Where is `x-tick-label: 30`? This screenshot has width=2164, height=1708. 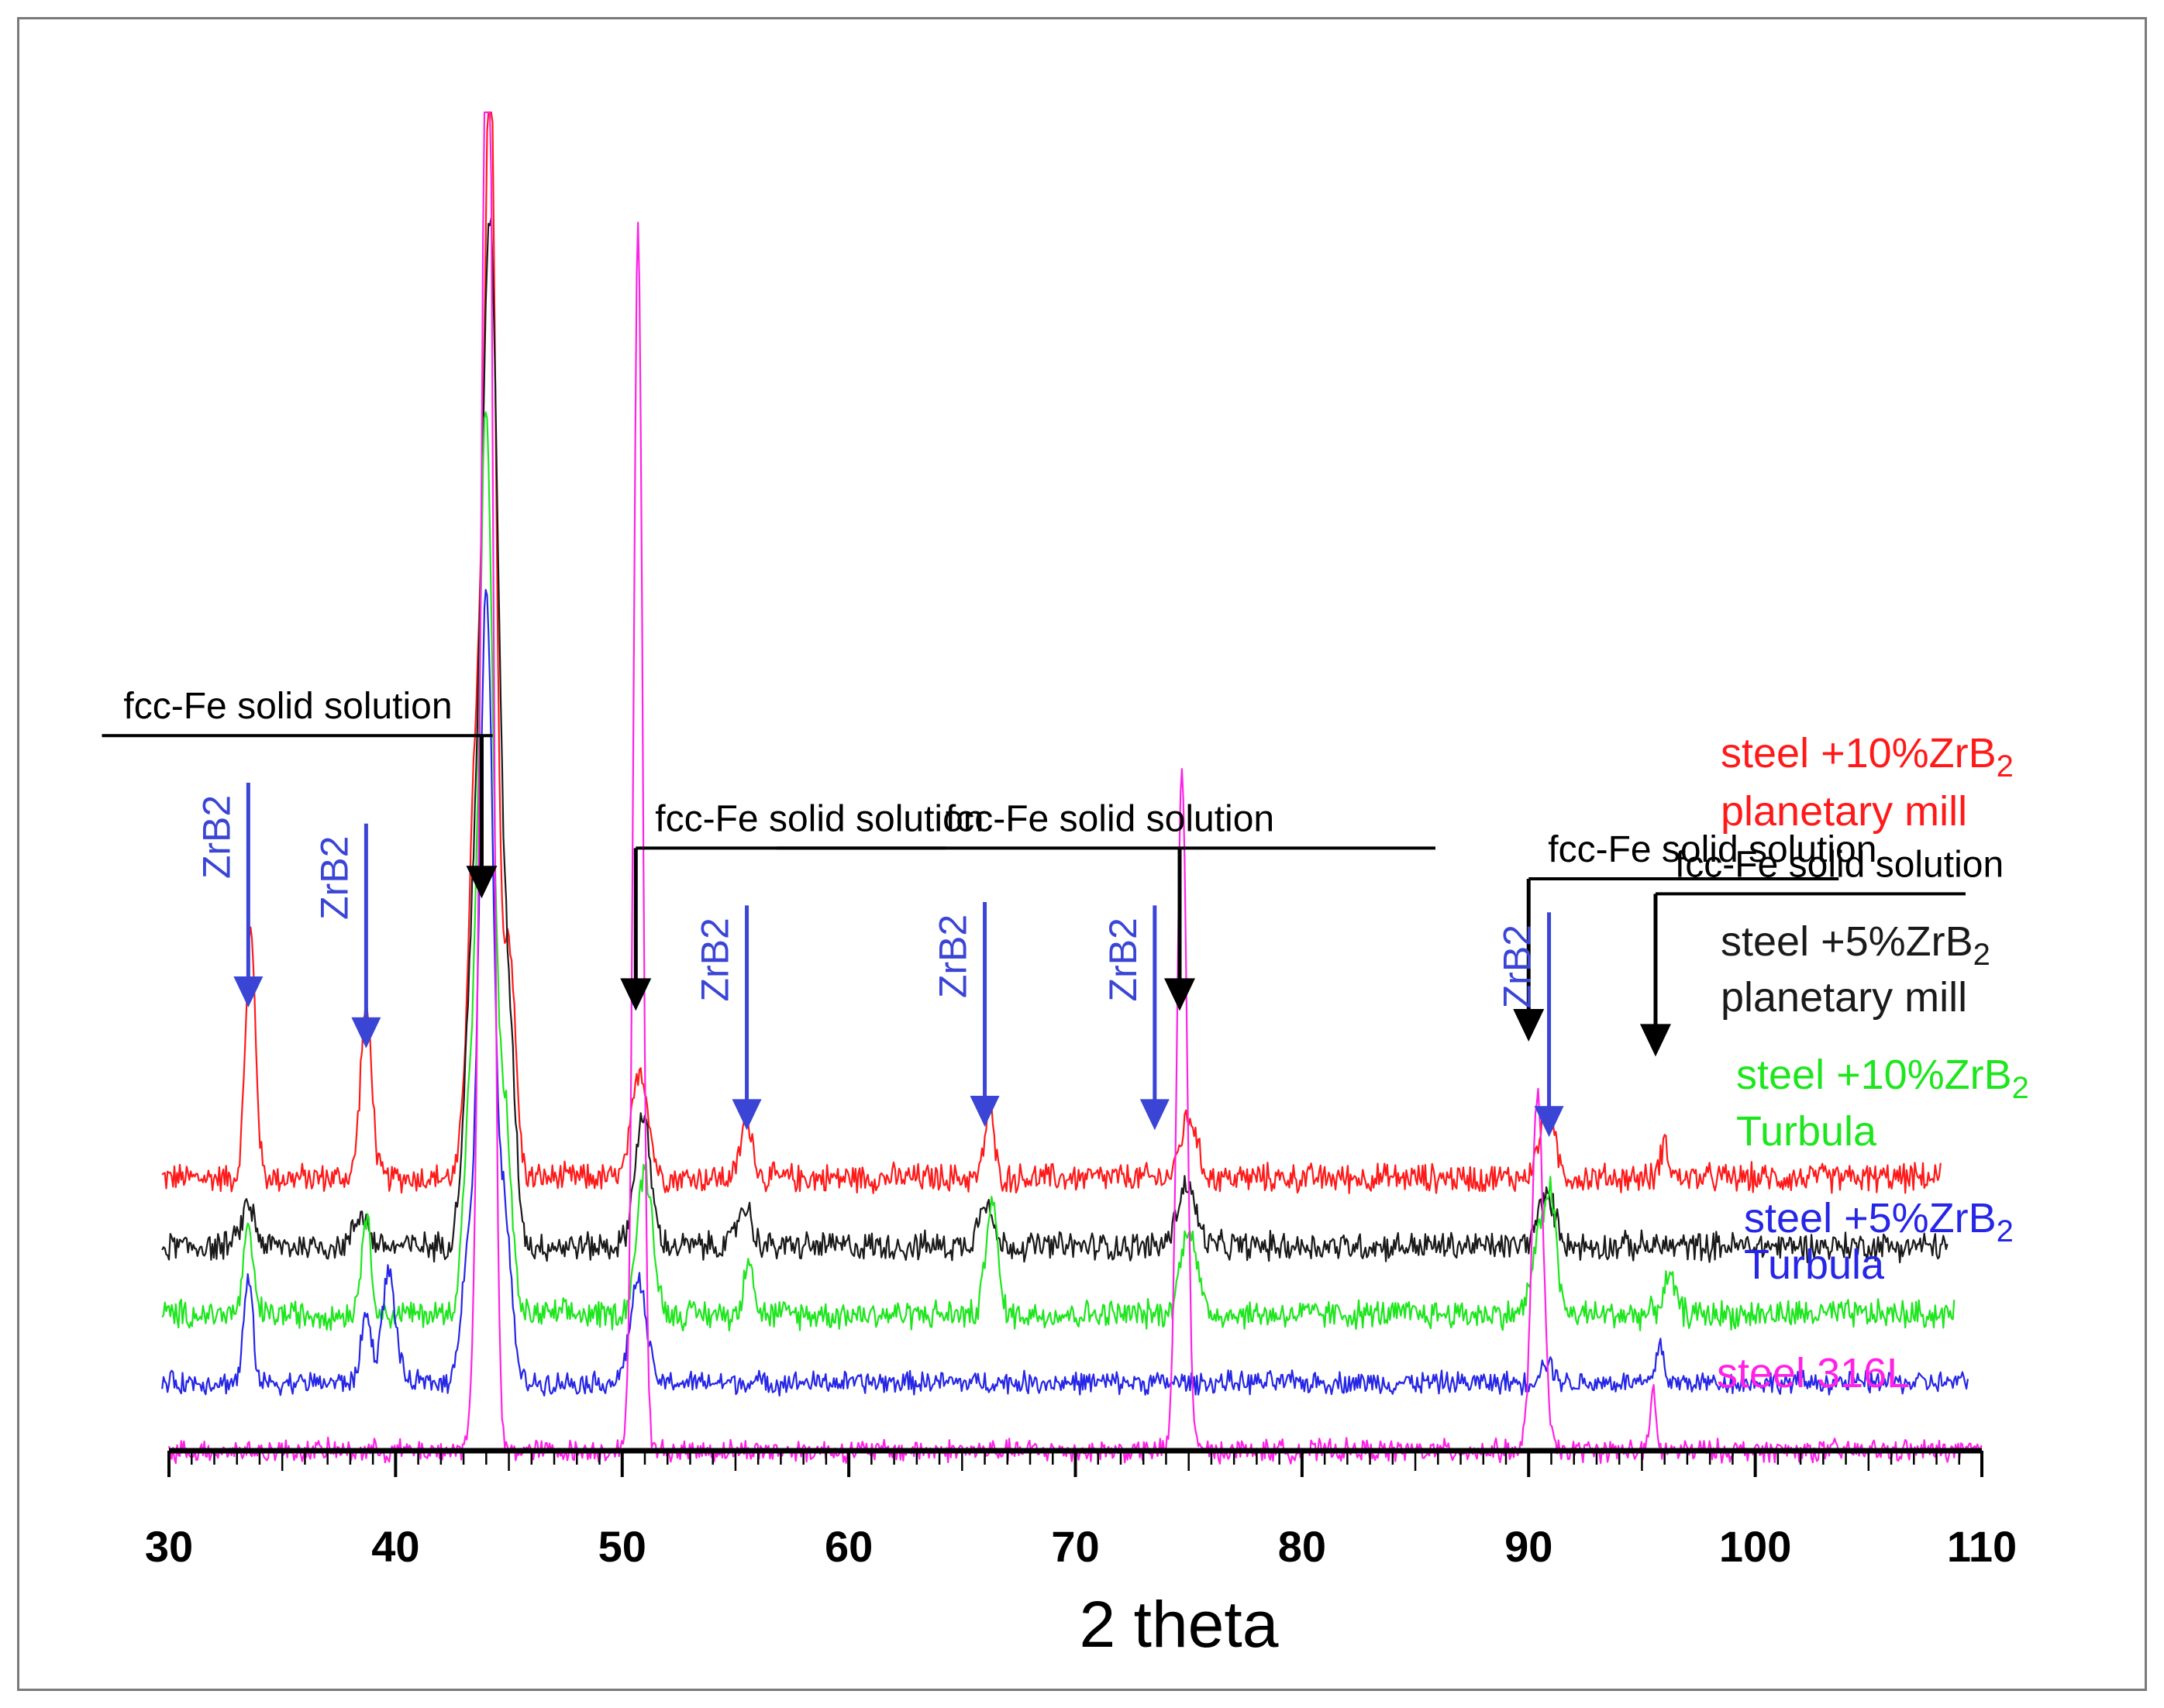 x-tick-label: 30 is located at coordinates (169, 1547).